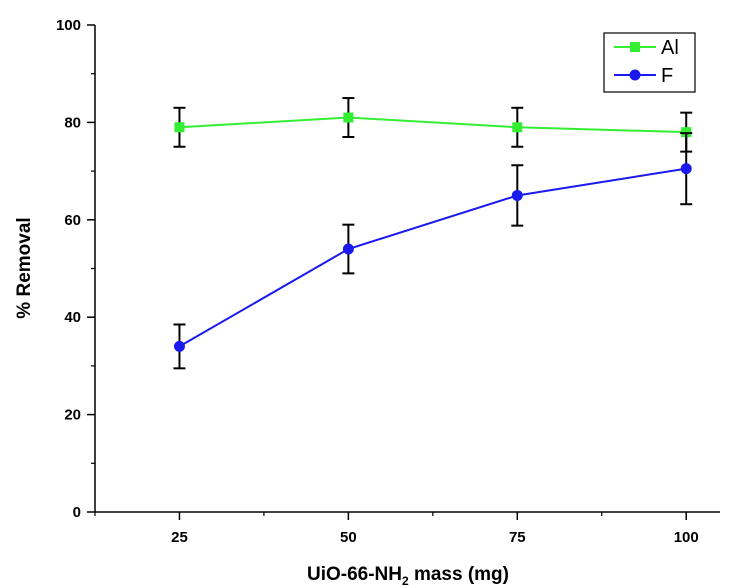 The height and width of the screenshot is (588, 747). What do you see at coordinates (72, 317) in the screenshot?
I see `y-tick-label-40: 40` at bounding box center [72, 317].